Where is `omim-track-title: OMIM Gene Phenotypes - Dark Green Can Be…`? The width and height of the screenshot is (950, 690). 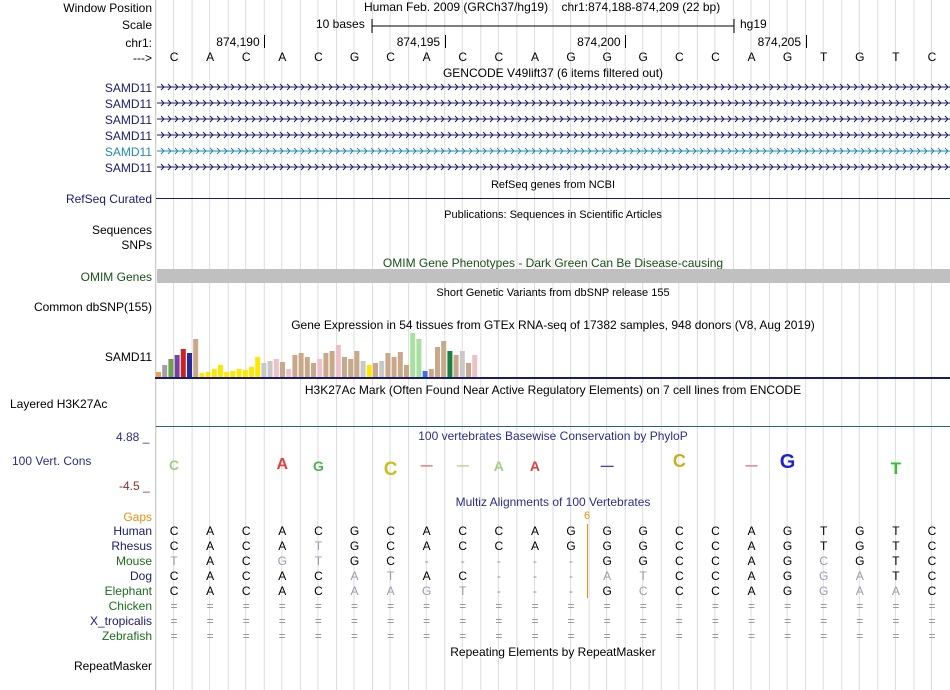 omim-track-title: OMIM Gene Phenotypes - Dark Green Can Be… is located at coordinates (553, 263).